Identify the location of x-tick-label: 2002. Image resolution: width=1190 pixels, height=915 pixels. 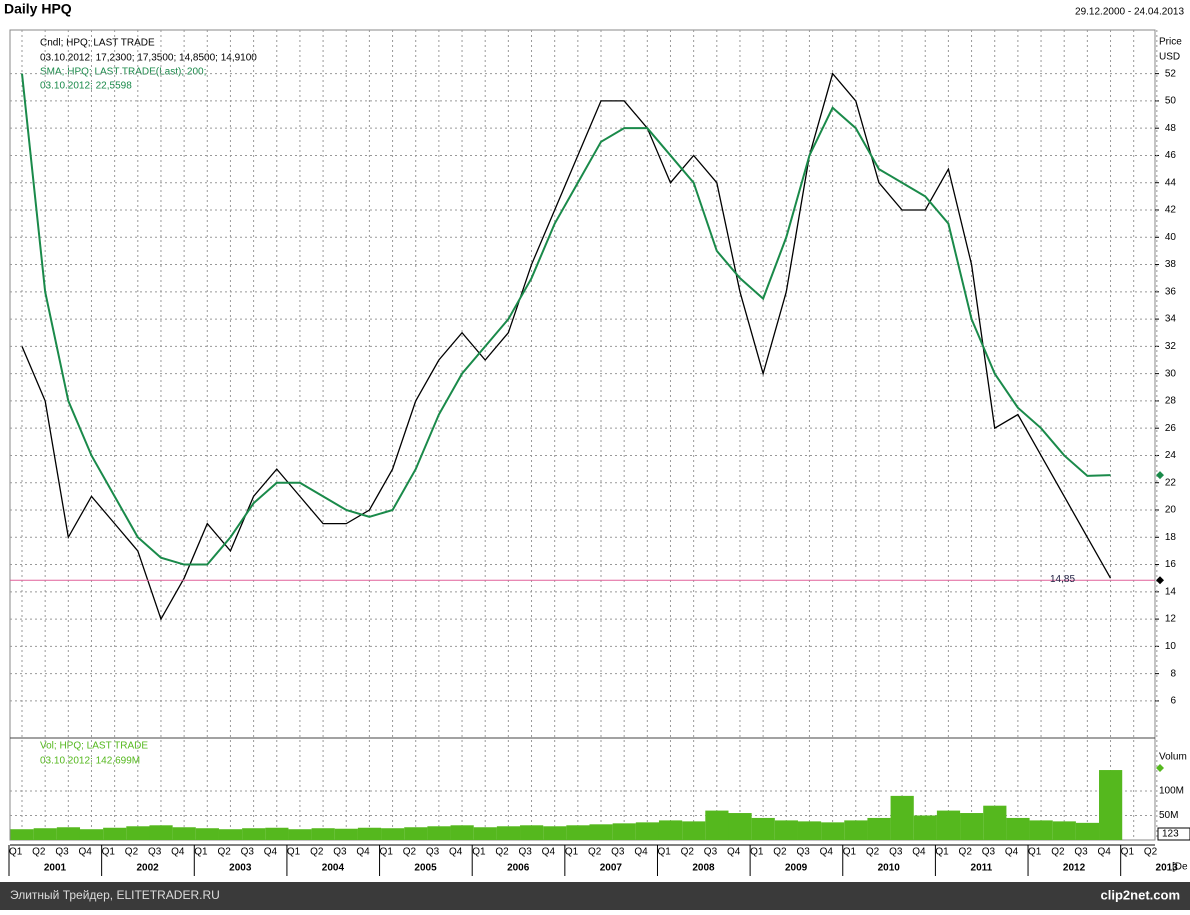
(148, 868).